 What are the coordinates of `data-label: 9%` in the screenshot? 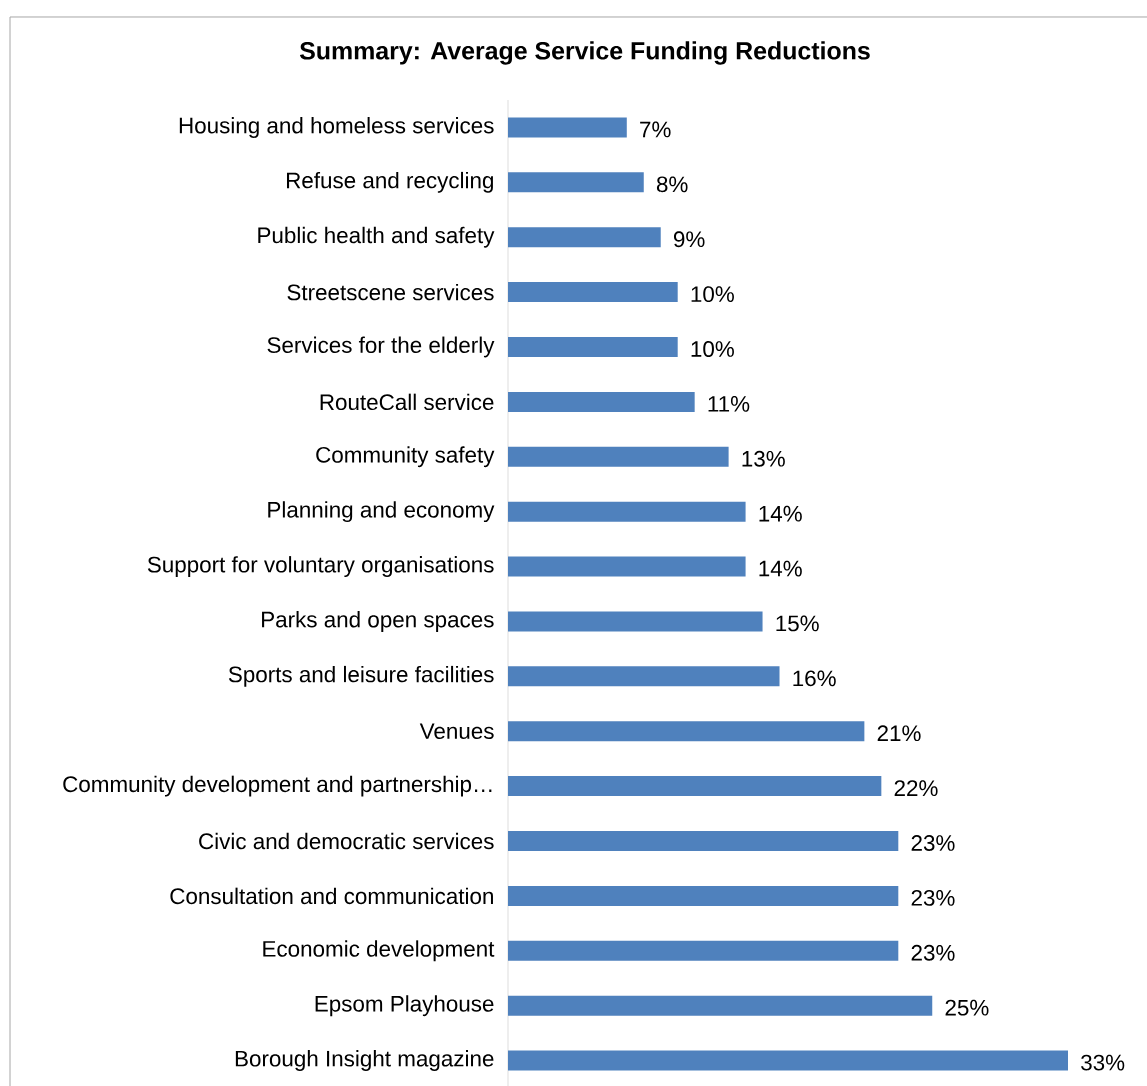 It's located at (689, 239).